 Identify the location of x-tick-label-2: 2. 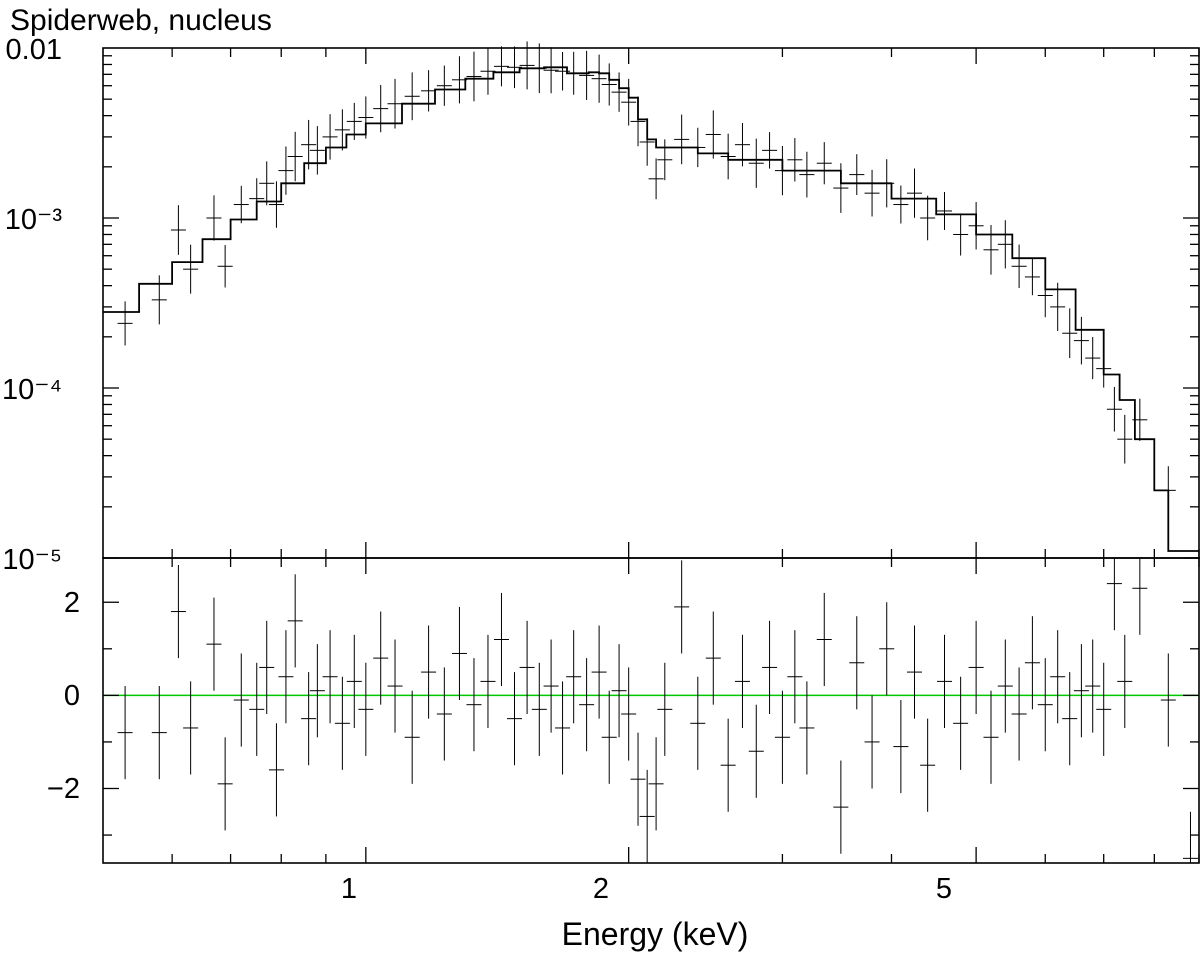
(601, 889).